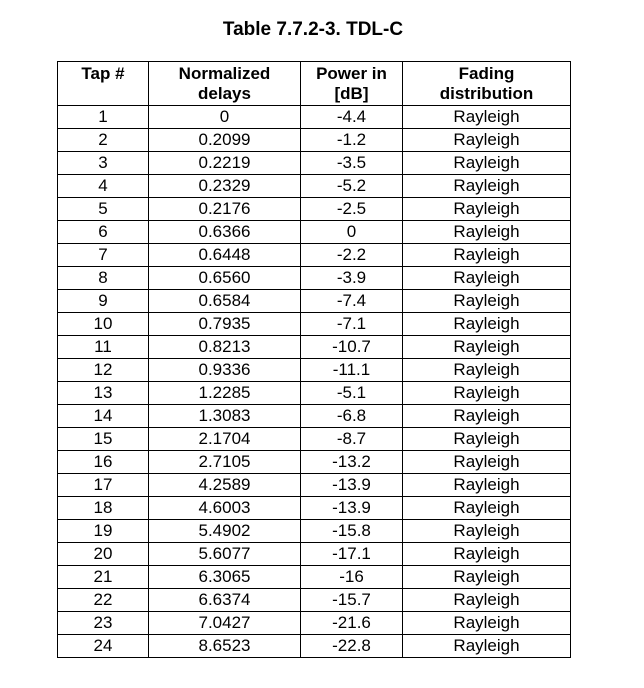 The image size is (644, 688). I want to click on delay-cell: 2.1704, so click(224, 439).